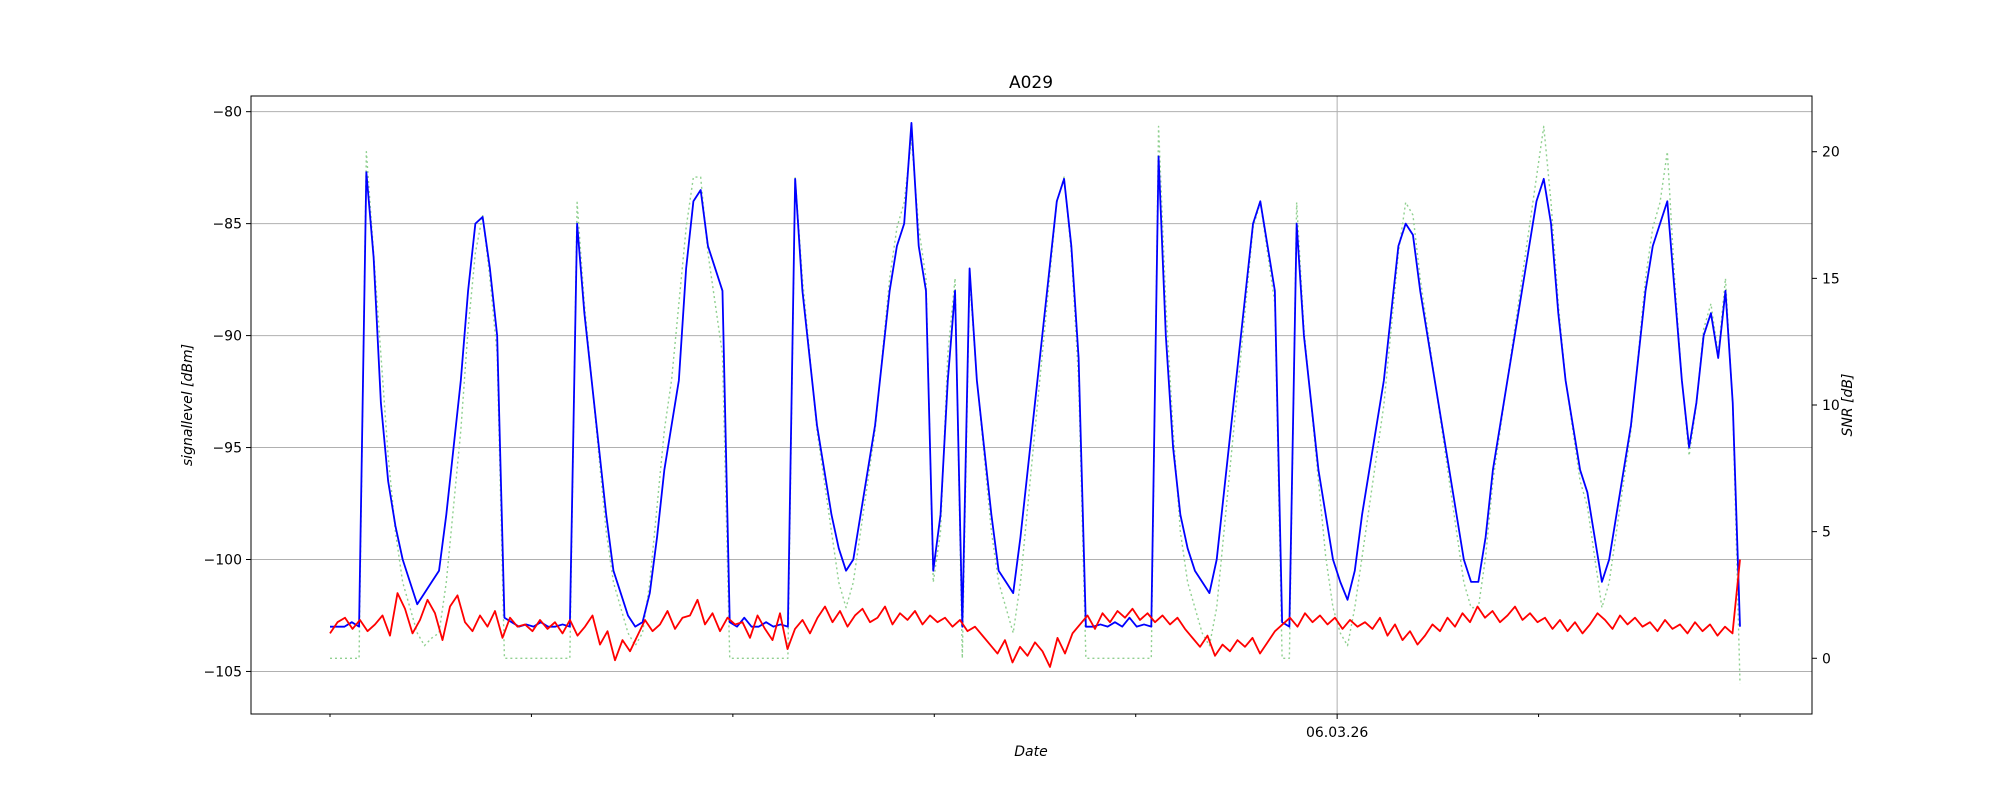 This screenshot has height=800, width=2000. I want to click on y-tick-label: −80, so click(227, 113).